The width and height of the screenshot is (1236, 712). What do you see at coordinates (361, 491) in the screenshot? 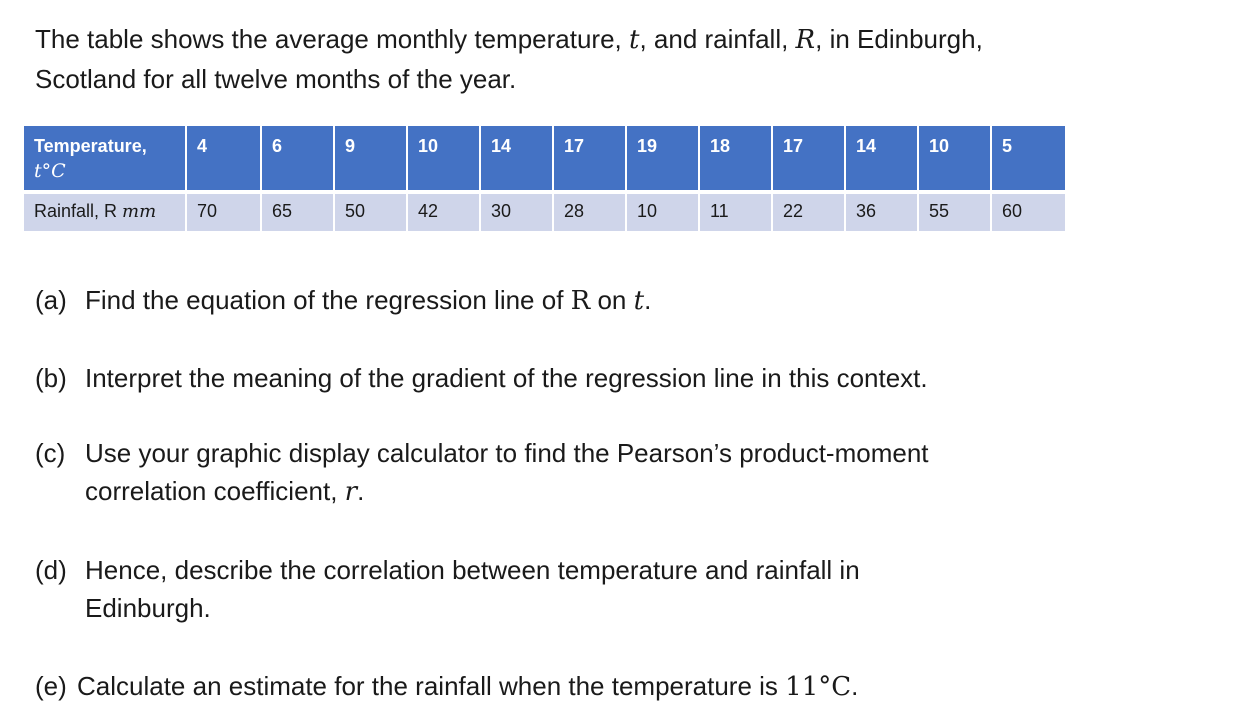
I see `question-c-end: .` at bounding box center [361, 491].